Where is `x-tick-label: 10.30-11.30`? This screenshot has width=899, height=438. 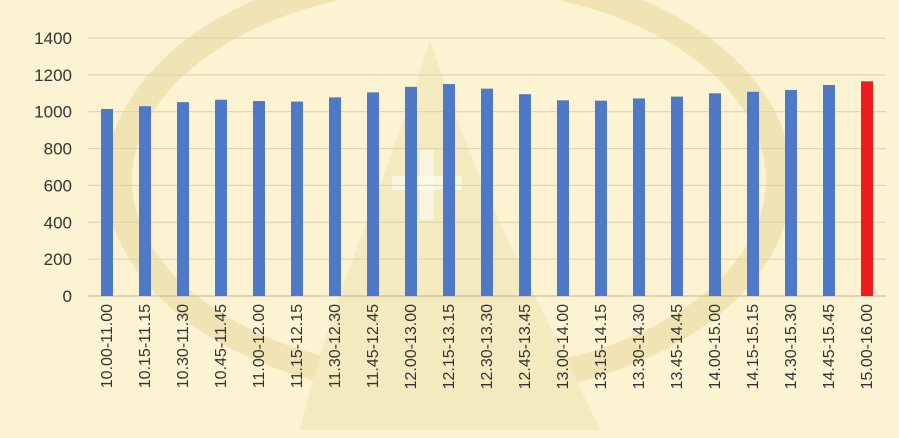
x-tick-label: 10.30-11.30 is located at coordinates (183, 346).